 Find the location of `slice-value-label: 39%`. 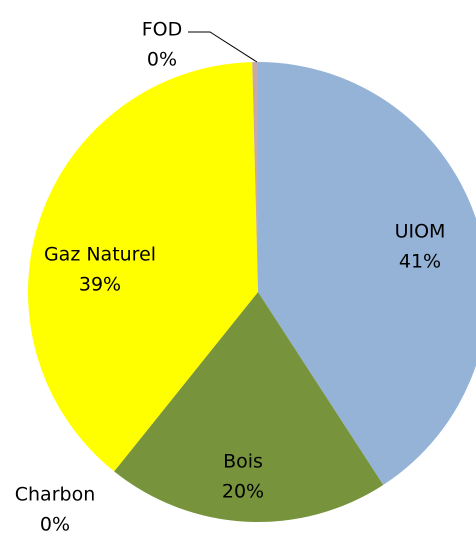

slice-value-label: 39% is located at coordinates (100, 285).